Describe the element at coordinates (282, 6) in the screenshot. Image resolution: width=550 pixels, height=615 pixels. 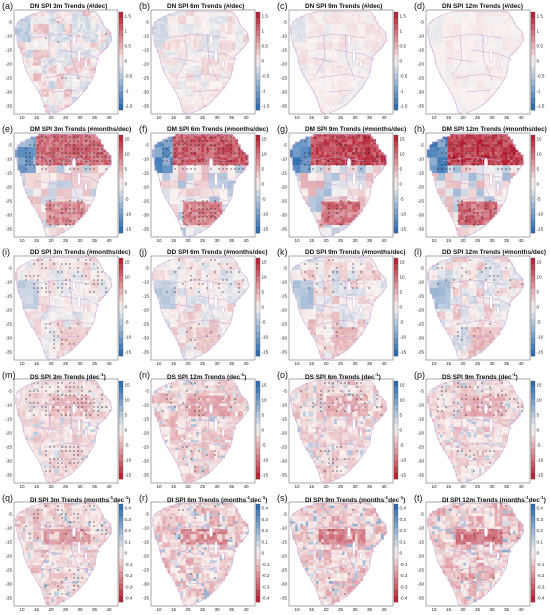
I see `panel-label: (c)` at that location.